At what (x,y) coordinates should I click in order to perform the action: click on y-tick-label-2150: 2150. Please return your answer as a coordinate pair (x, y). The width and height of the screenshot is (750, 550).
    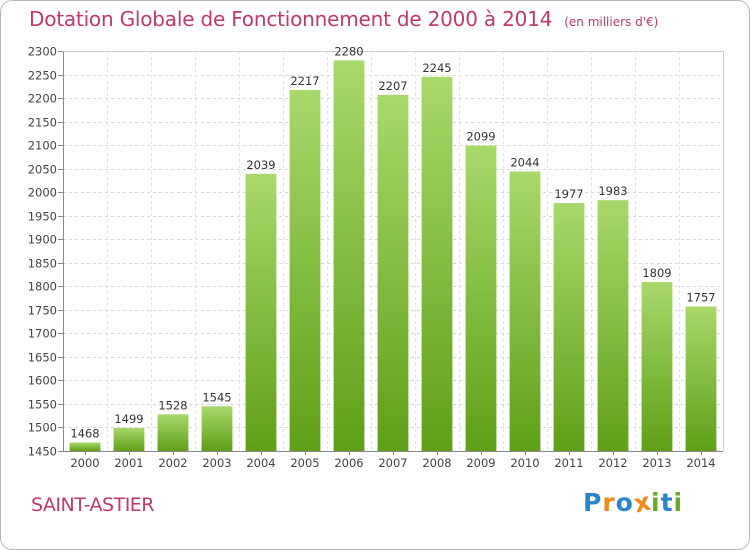
    Looking at the image, I should click on (42, 123).